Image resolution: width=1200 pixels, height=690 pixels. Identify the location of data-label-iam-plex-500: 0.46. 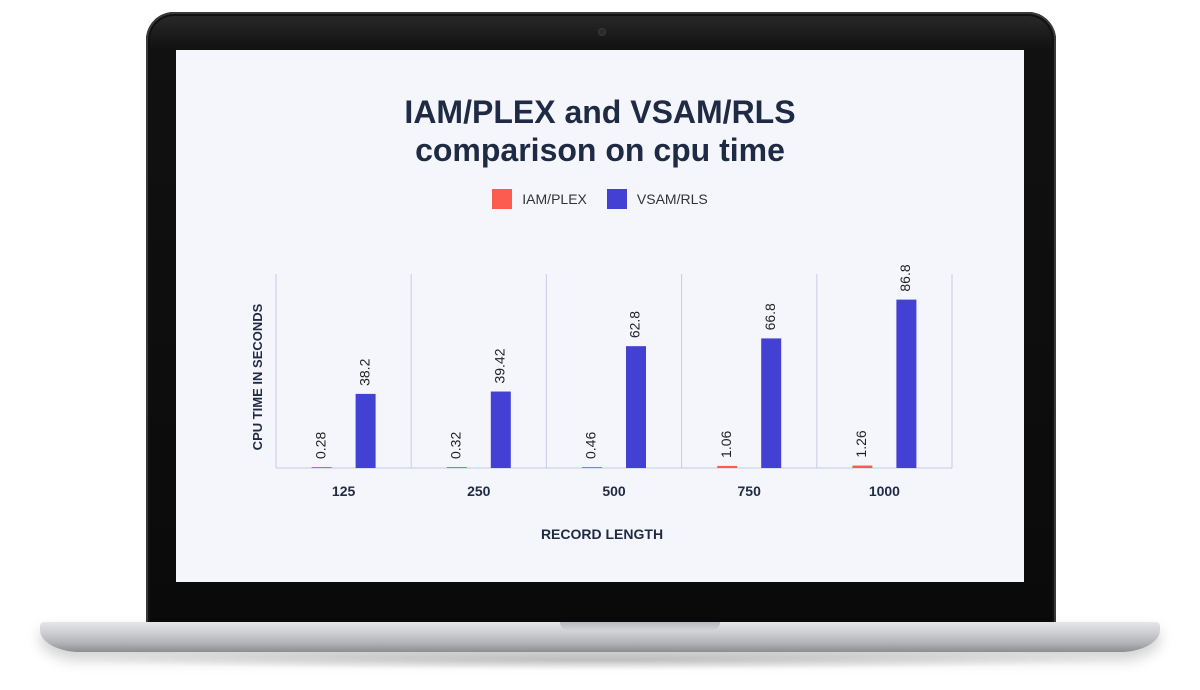
(591, 445).